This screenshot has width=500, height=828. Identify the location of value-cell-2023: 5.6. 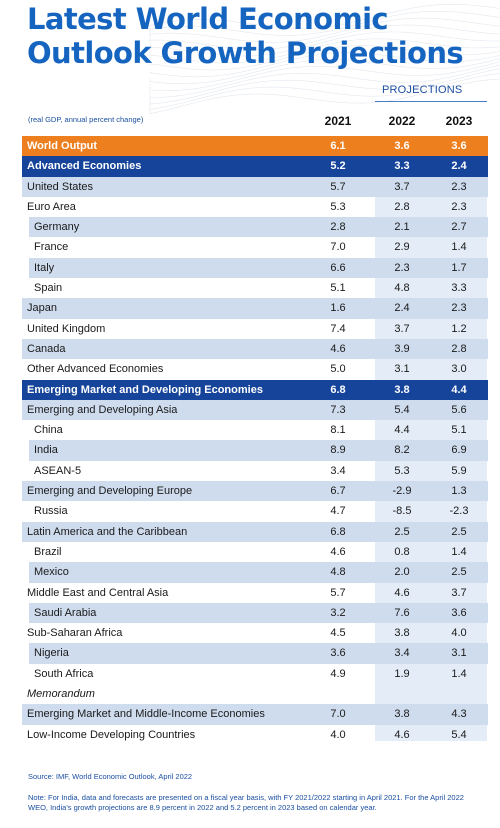
(459, 409).